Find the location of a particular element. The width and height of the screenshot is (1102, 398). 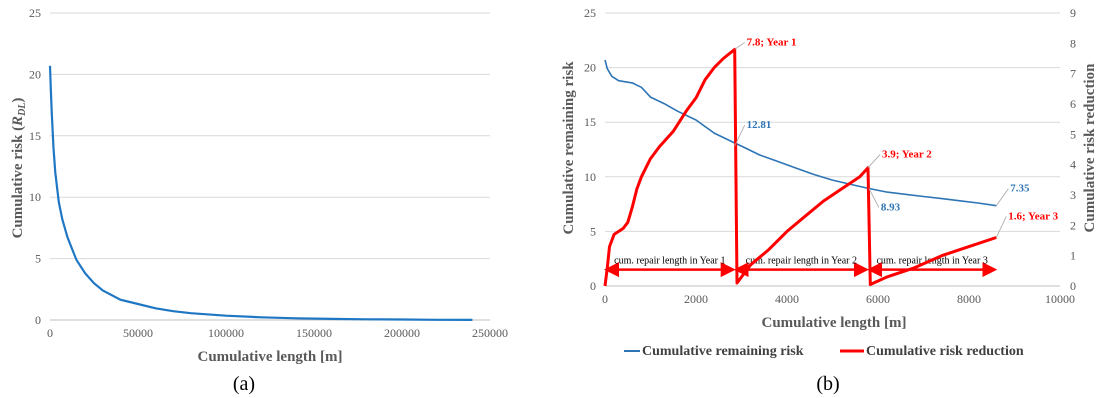

y2-tick-label: 3 is located at coordinates (1073, 195).